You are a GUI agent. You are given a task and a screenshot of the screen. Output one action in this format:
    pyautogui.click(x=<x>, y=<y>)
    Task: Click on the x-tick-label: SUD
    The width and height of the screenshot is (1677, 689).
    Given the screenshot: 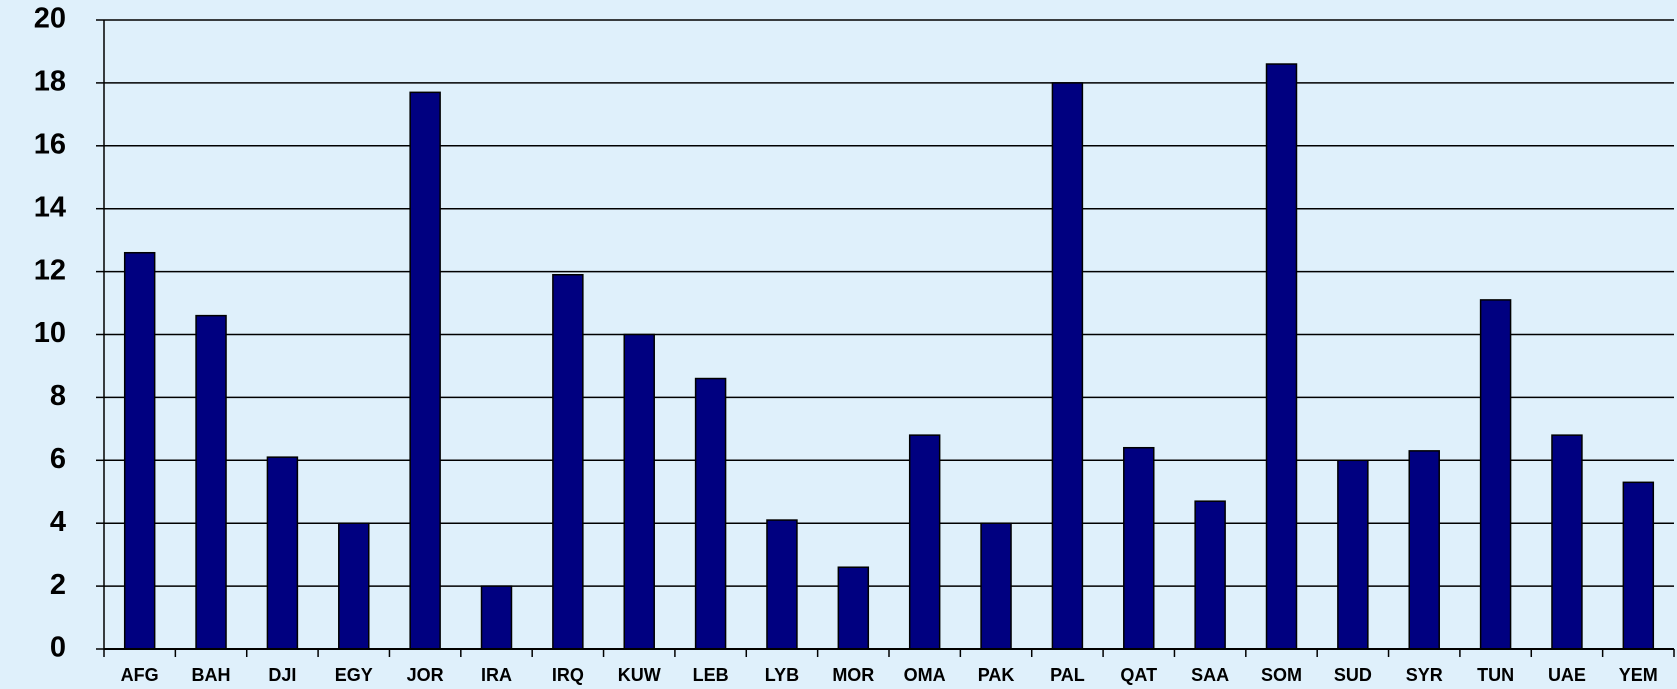 What is the action you would take?
    pyautogui.click(x=1353, y=675)
    